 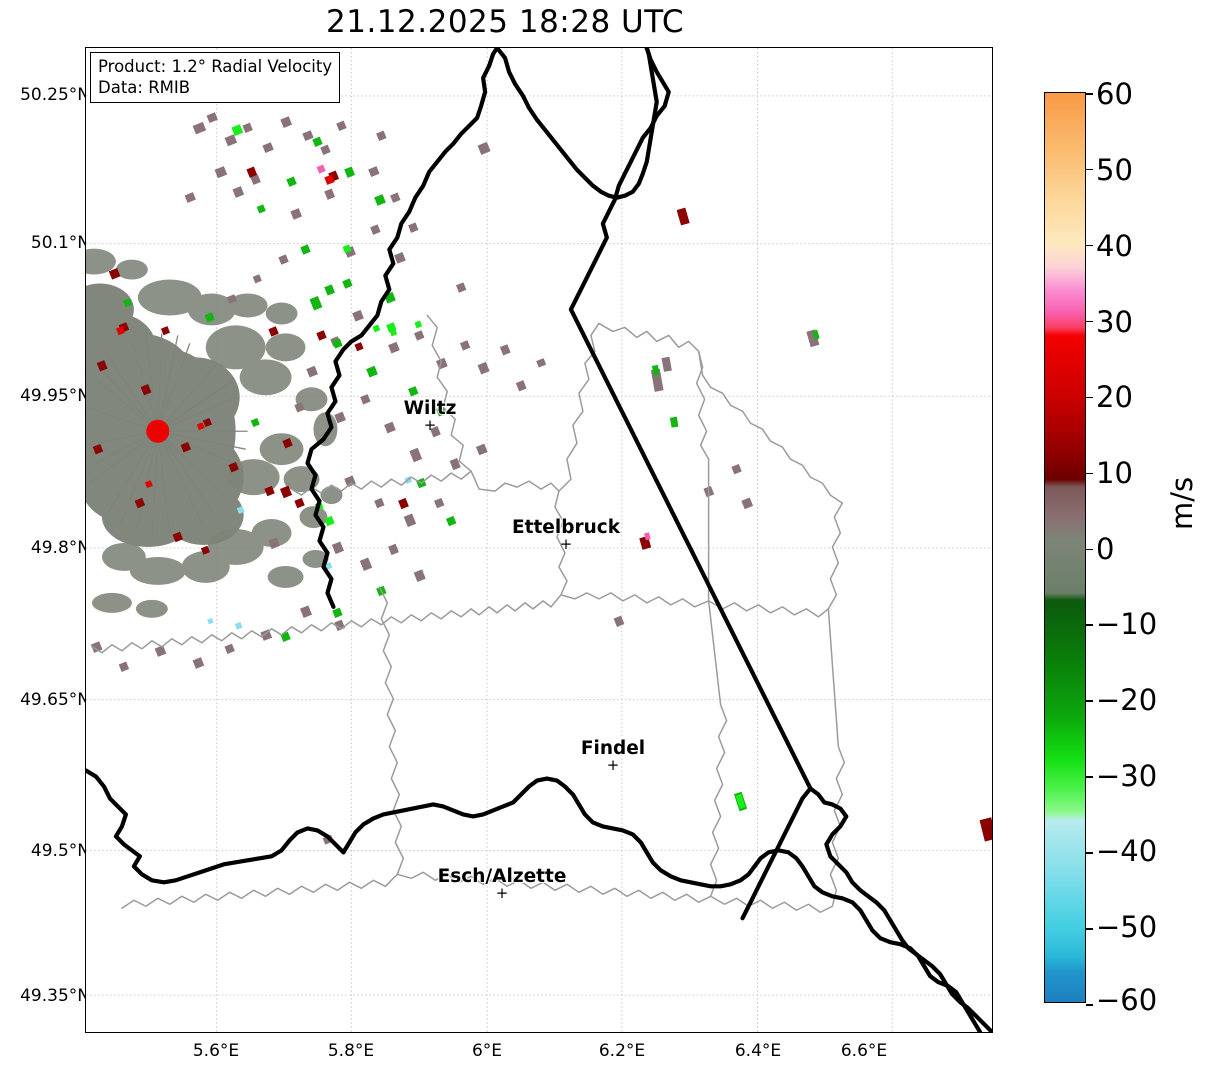 I want to click on colorbar, so click(x=1068, y=549).